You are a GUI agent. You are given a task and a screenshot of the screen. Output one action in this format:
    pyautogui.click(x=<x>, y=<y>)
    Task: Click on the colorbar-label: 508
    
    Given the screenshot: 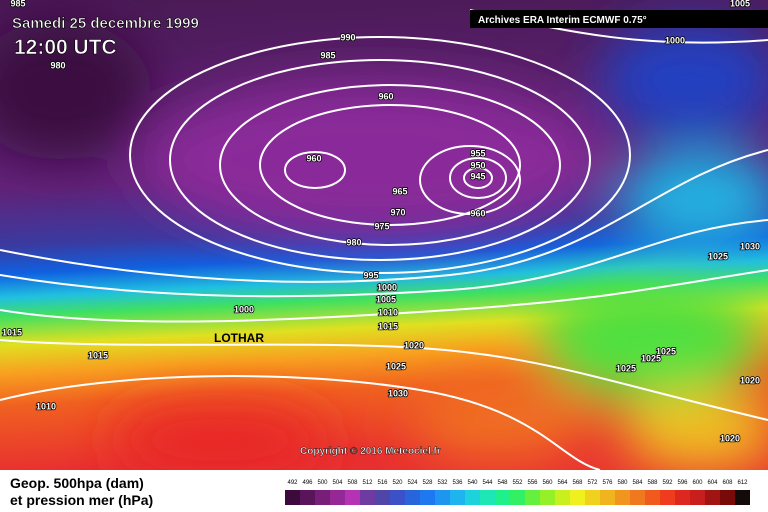 What is the action you would take?
    pyautogui.click(x=352, y=483)
    